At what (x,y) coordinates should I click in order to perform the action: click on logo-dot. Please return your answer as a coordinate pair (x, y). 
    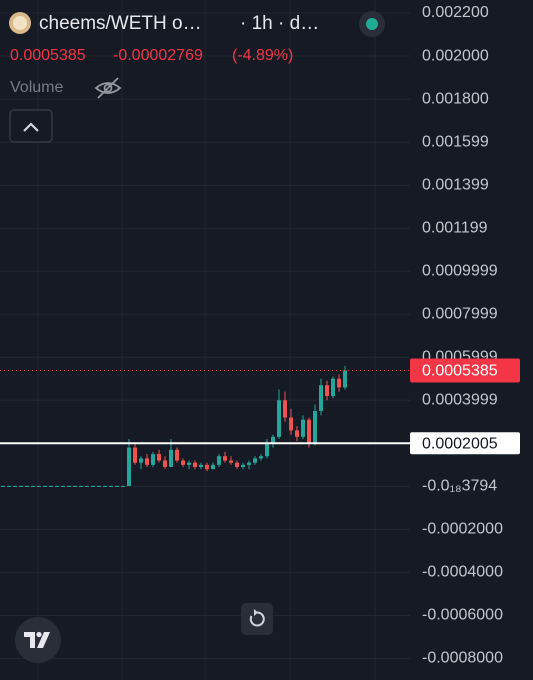
    Looking at the image, I should click on (39, 634).